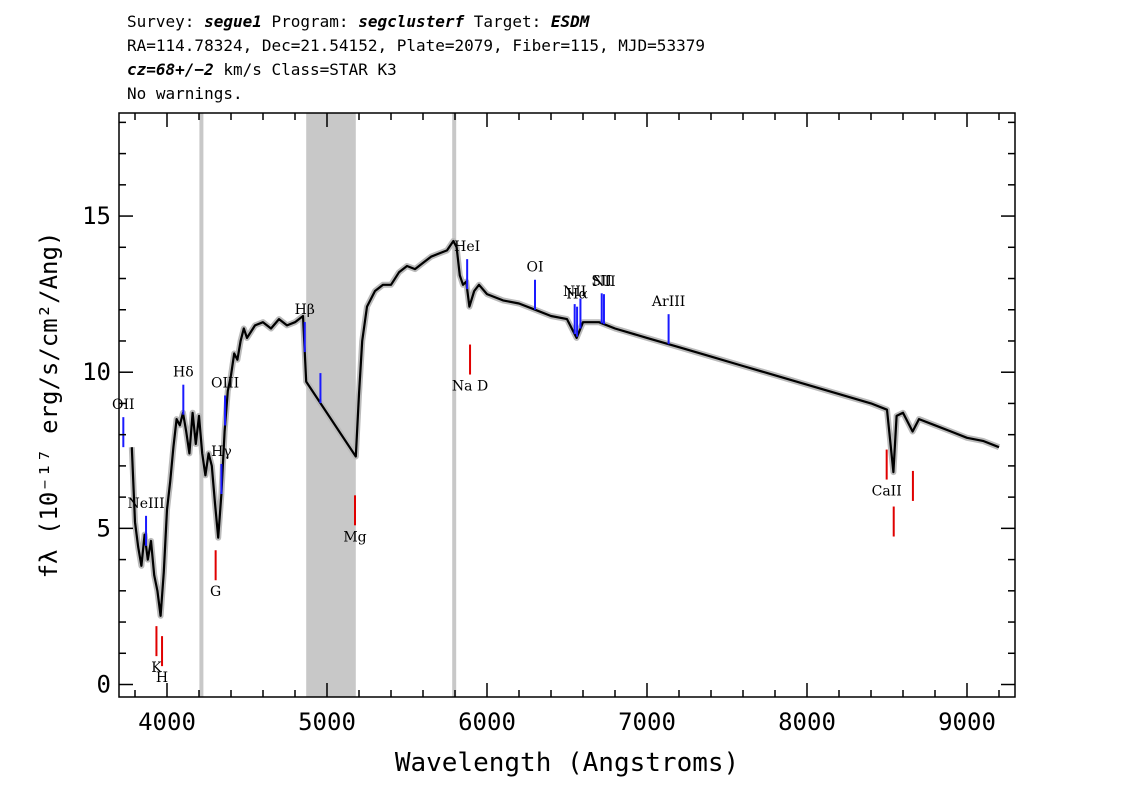  Describe the element at coordinates (967, 722) in the screenshot. I see `x-tick-label: 9000` at that location.